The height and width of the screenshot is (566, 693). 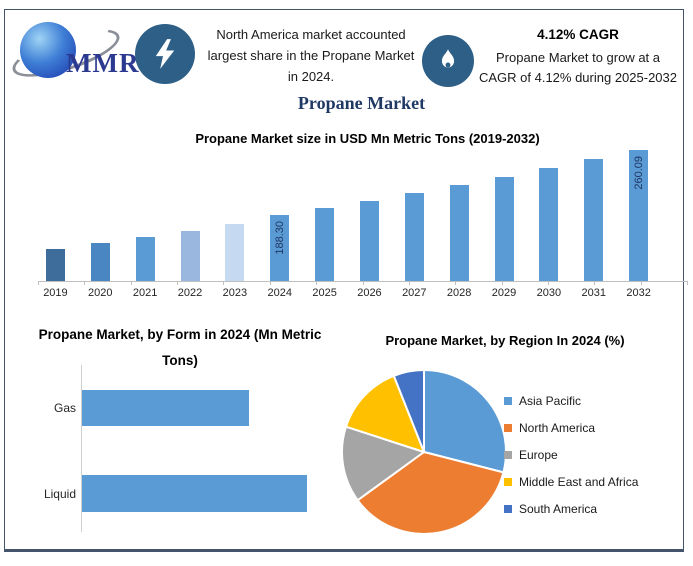 What do you see at coordinates (593, 293) in the screenshot?
I see `year-label: 2031` at bounding box center [593, 293].